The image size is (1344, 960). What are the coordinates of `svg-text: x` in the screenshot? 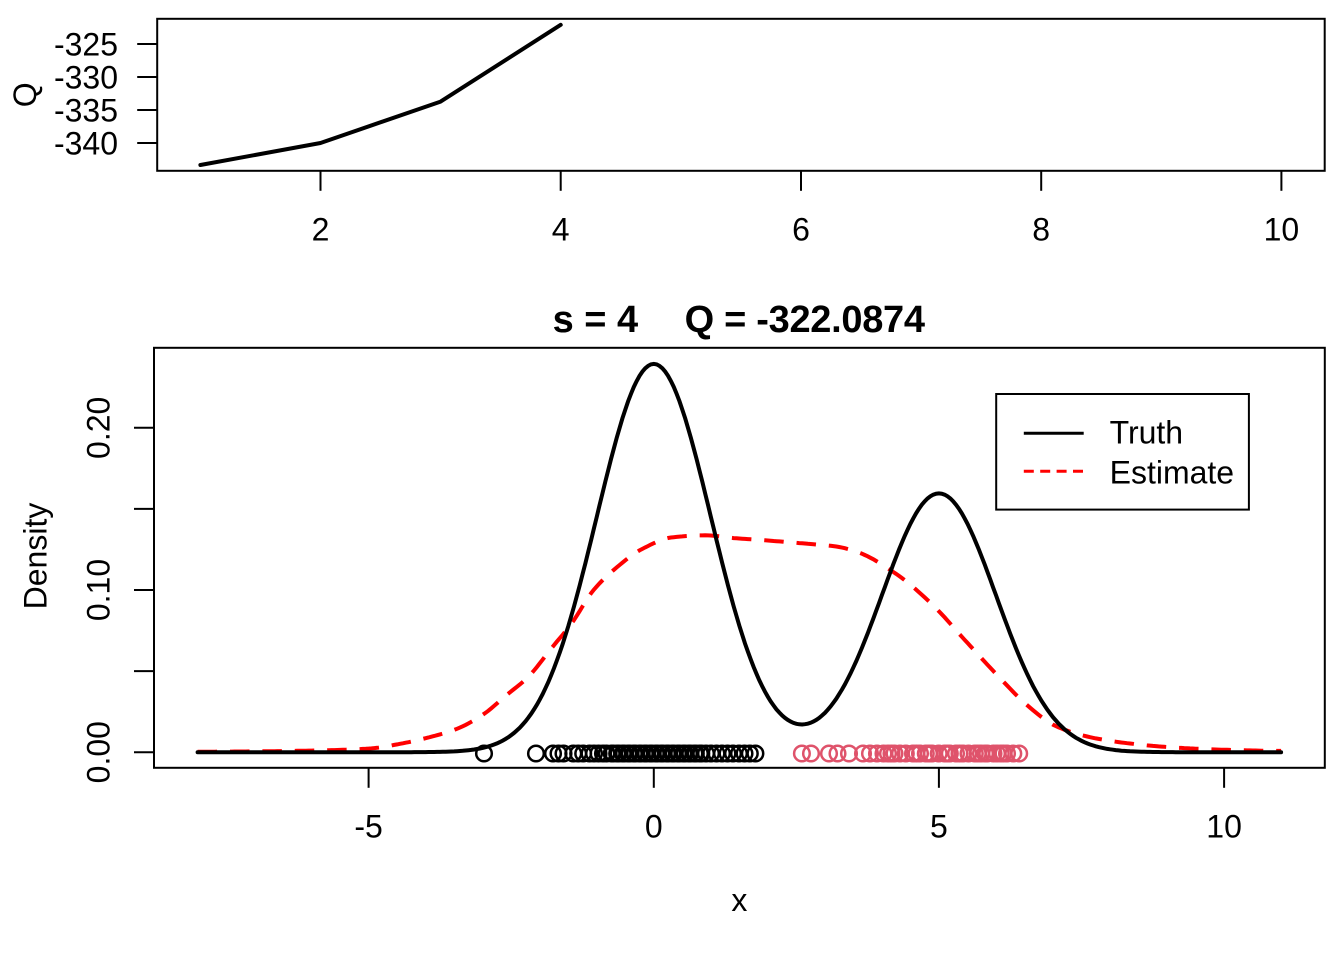 It's located at (739, 900).